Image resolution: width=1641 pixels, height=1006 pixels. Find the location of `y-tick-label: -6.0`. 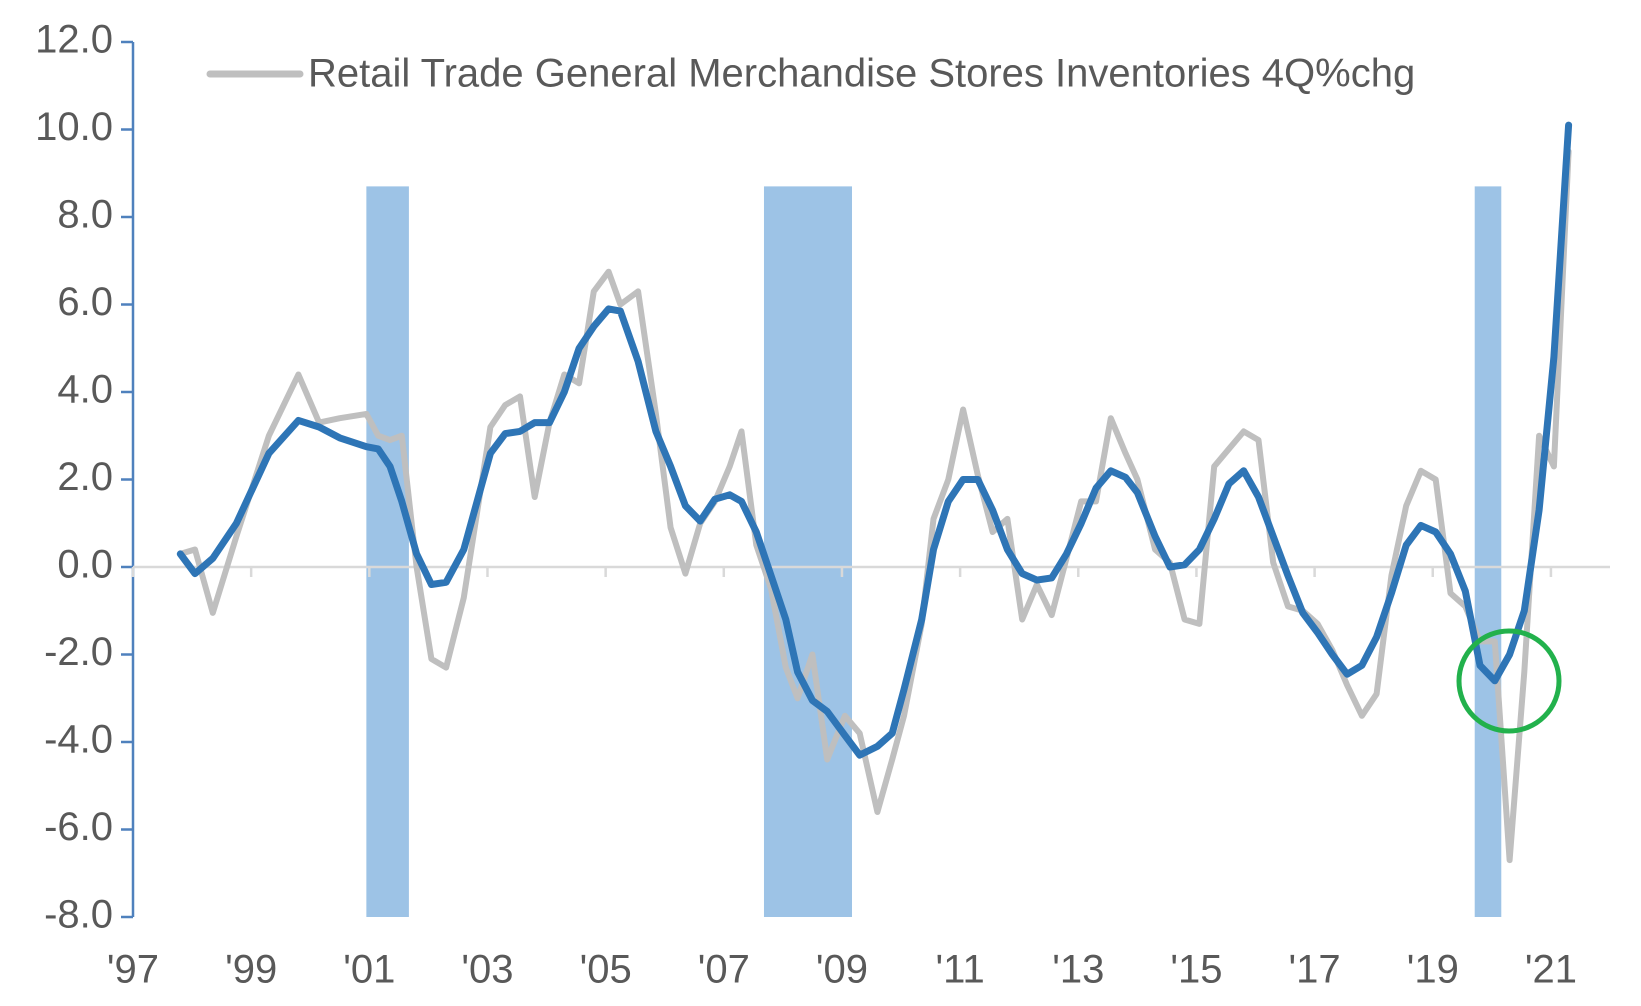

y-tick-label: -6.0 is located at coordinates (78, 827).